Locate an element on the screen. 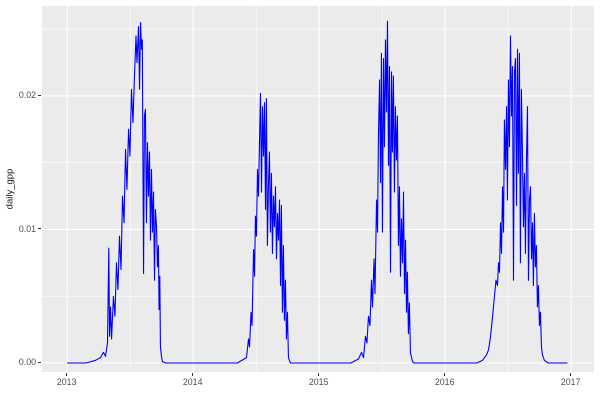 Image resolution: width=600 pixels, height=400 pixels. y-axis-title: daily_gpp is located at coordinates (10, 189).